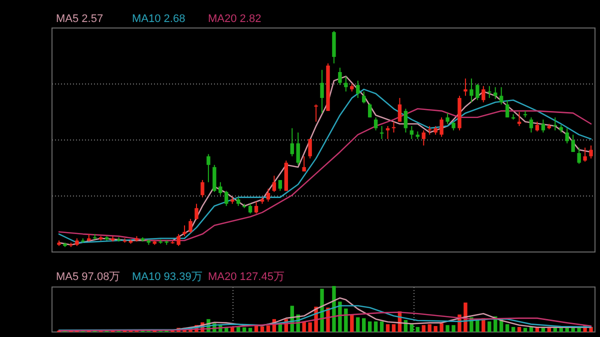 The image size is (600, 337). Describe the element at coordinates (235, 19) in the screenshot. I see `text: MA20 2.82` at that location.